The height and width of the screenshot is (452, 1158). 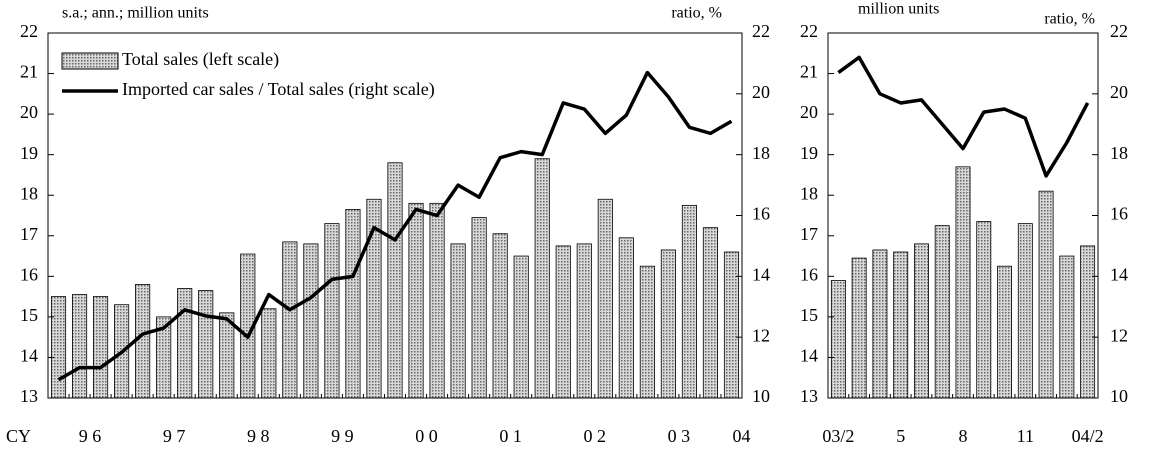 I want to click on x-tick-label: 0 3, so click(x=679, y=436).